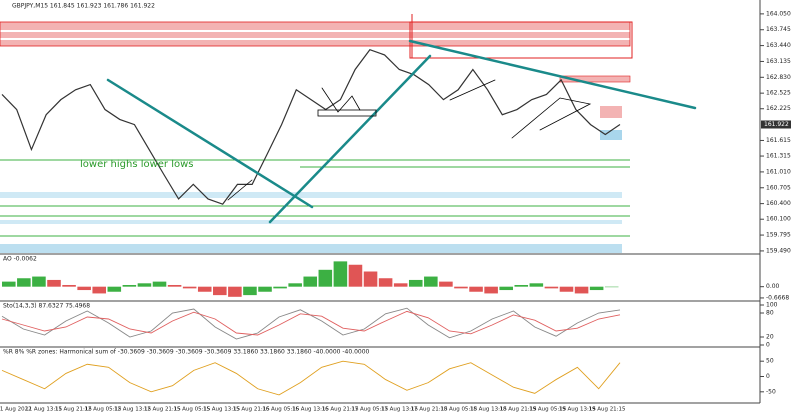 The image size is (800, 414). What do you see at coordinates (192, 410) in the screenshot?
I see `x-tick-label: 15 Aug 05:15` at bounding box center [192, 410].